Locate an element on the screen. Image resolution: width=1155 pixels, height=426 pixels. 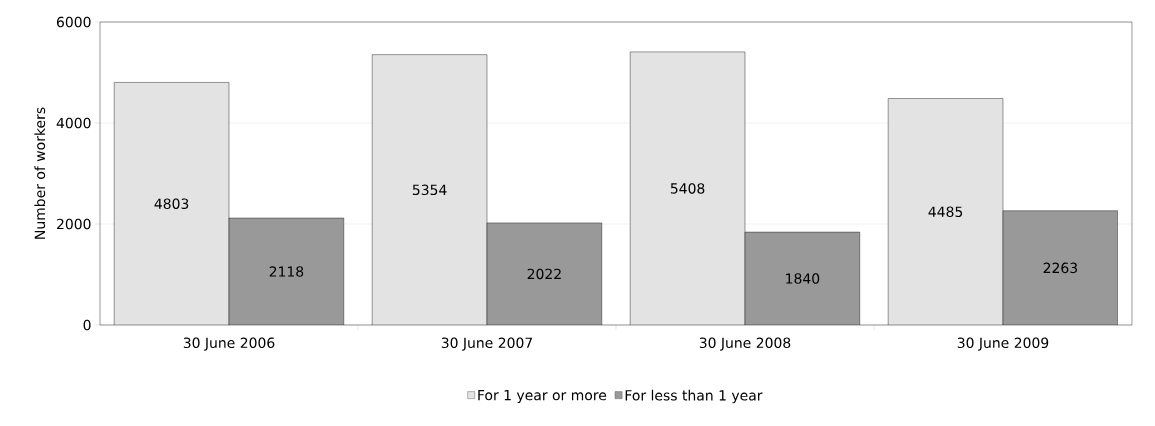
y-tick-label: 6000 is located at coordinates (73, 22).